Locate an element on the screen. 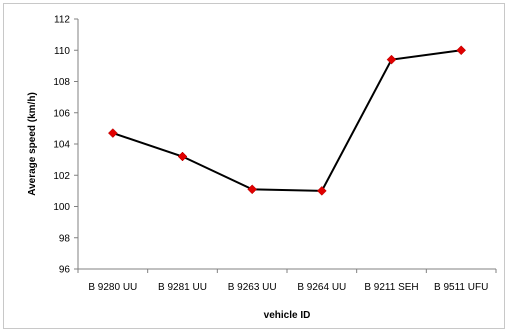  y-tick-label: 106 is located at coordinates (61, 113).